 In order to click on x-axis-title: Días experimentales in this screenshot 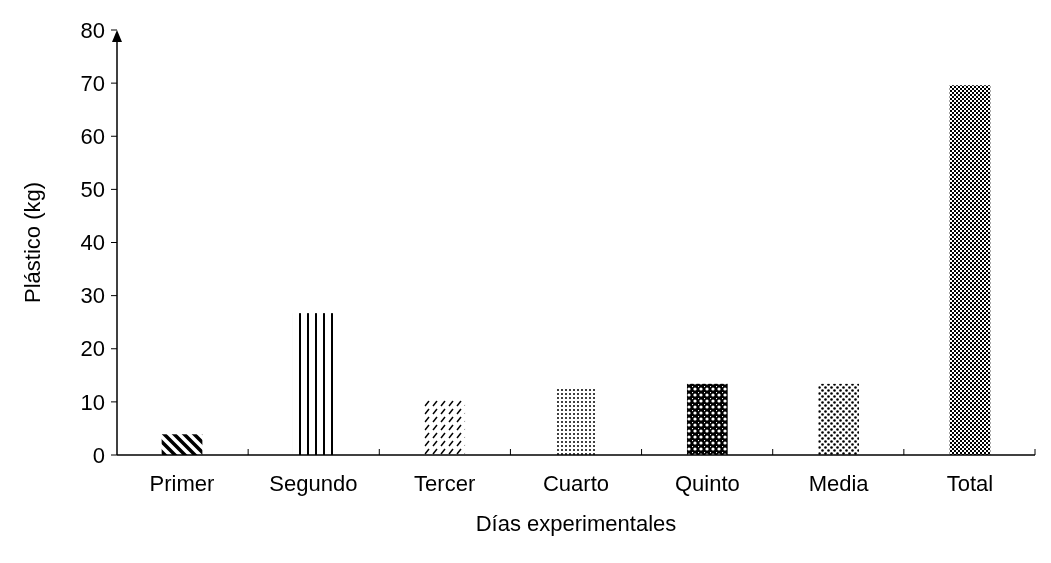, I will do `click(576, 523)`.